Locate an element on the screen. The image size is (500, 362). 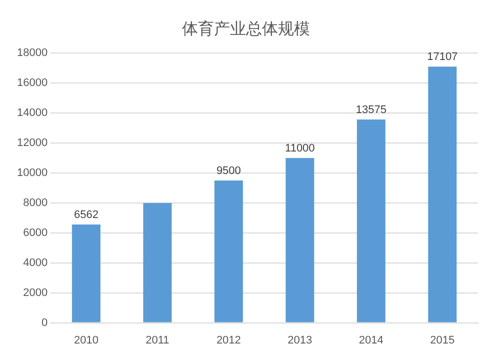
y-tick-label: 16000 is located at coordinates (32, 83).